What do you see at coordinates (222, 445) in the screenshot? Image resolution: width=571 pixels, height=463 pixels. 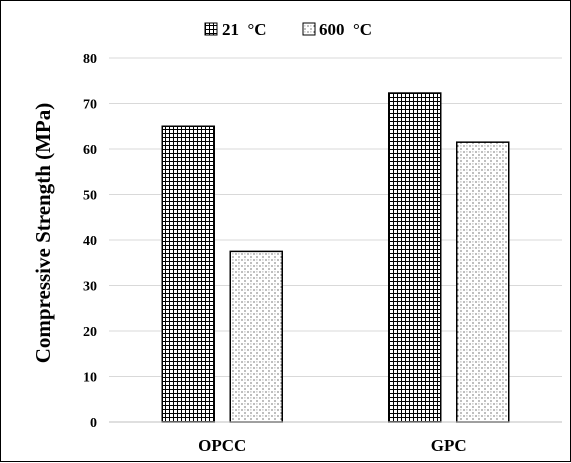 I see `x-category-label: OPCC` at bounding box center [222, 445].